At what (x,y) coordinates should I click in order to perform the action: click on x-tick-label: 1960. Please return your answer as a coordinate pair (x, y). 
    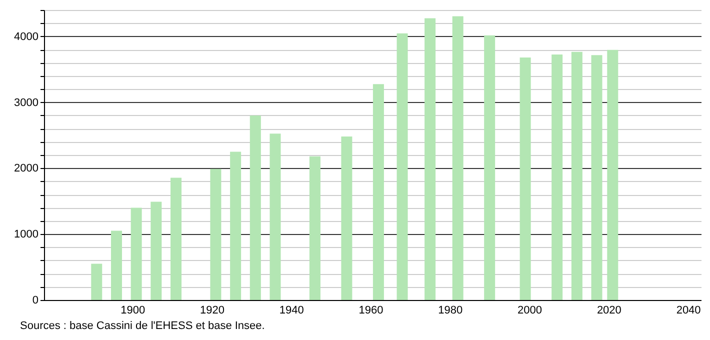
    Looking at the image, I should click on (371, 310).